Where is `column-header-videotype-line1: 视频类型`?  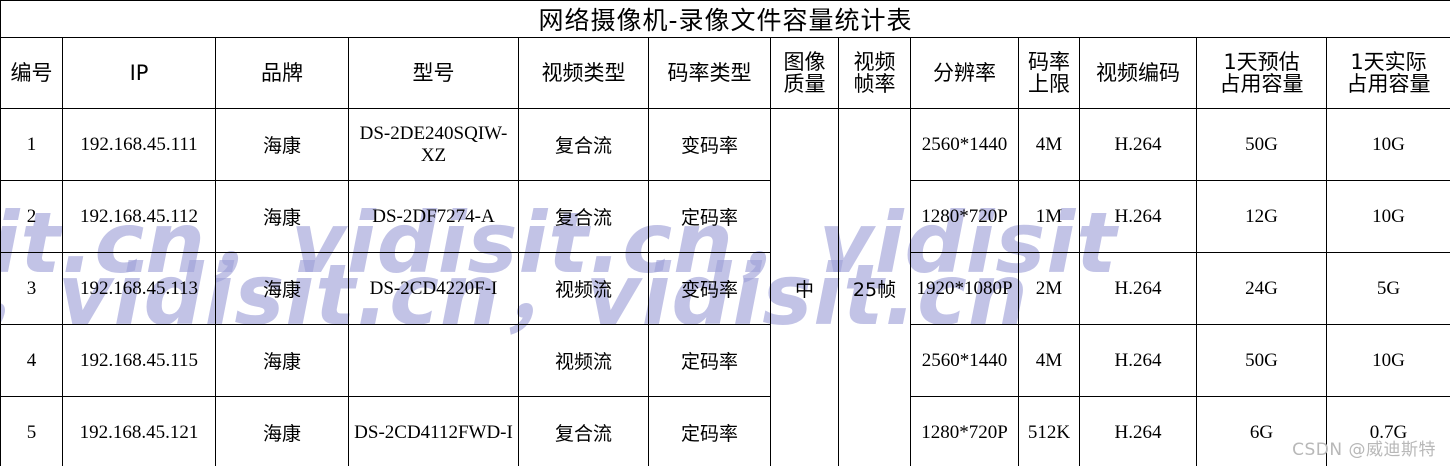
column-header-videotype-line1: 视频类型 is located at coordinates (583, 72).